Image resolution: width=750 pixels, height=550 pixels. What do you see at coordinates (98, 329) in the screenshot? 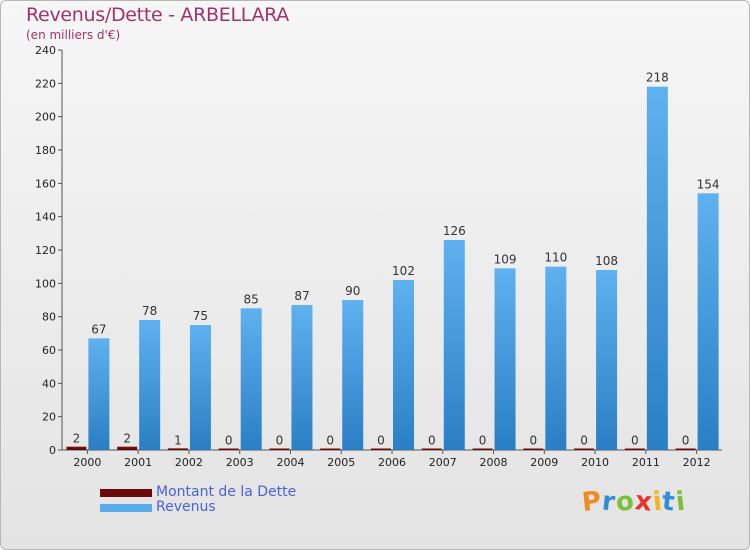
I see `revenue-value-label: 67` at bounding box center [98, 329].